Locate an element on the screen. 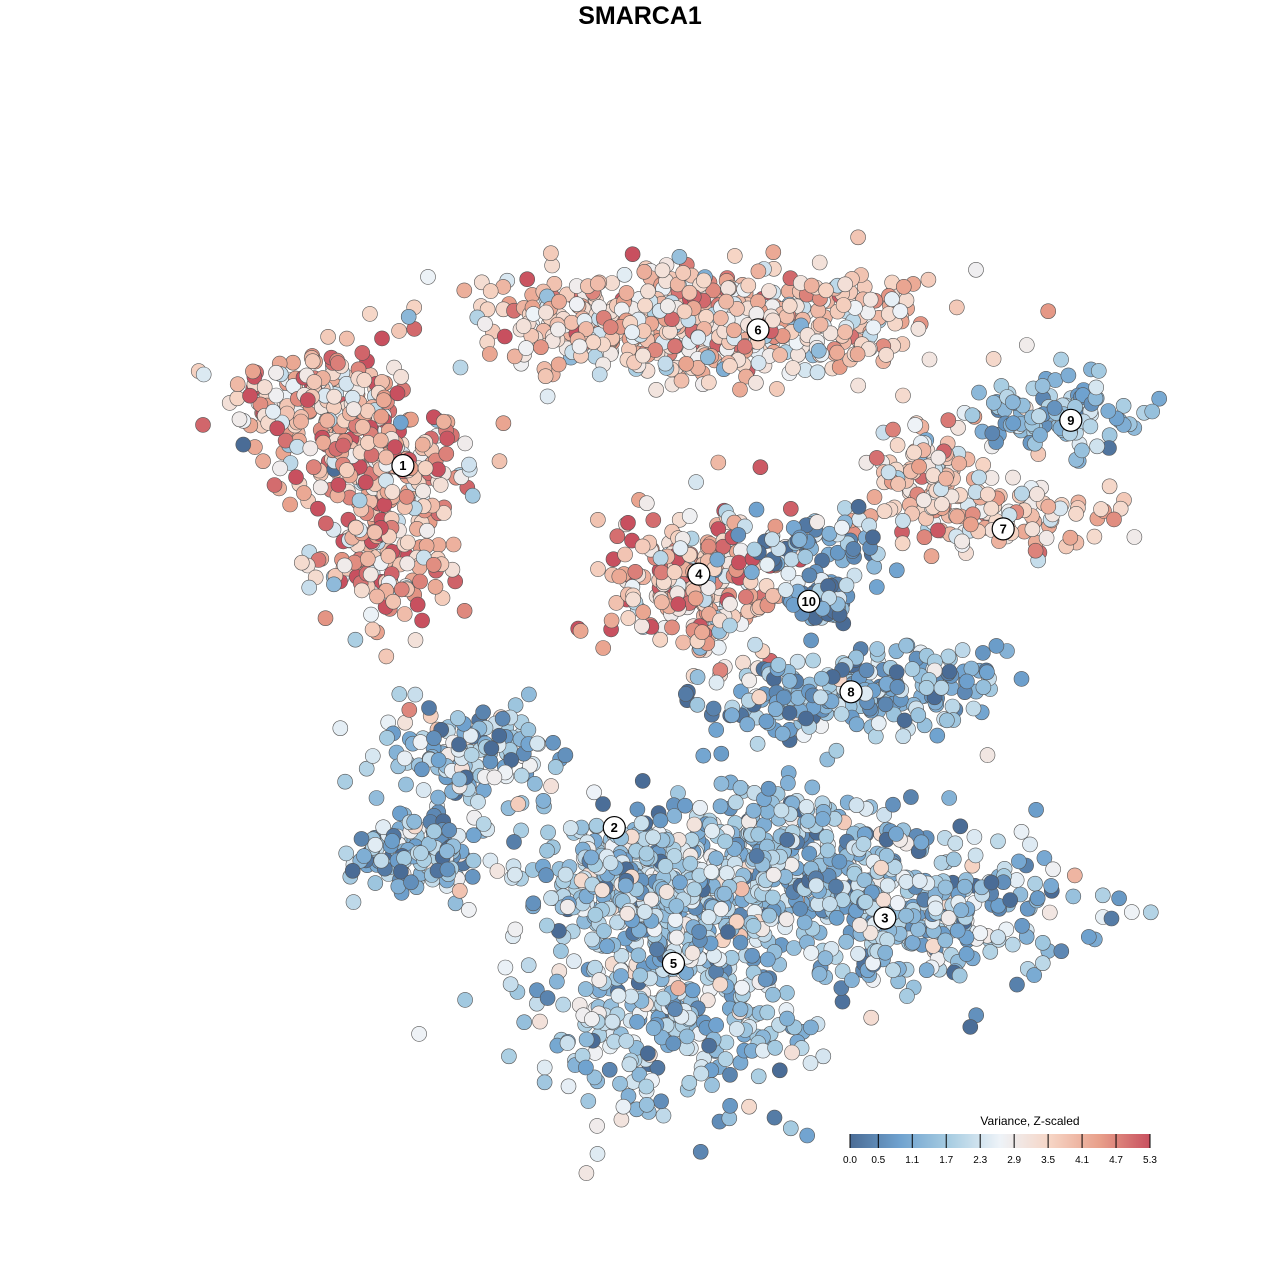  chart-title: SMARCA1 is located at coordinates (640, 16).